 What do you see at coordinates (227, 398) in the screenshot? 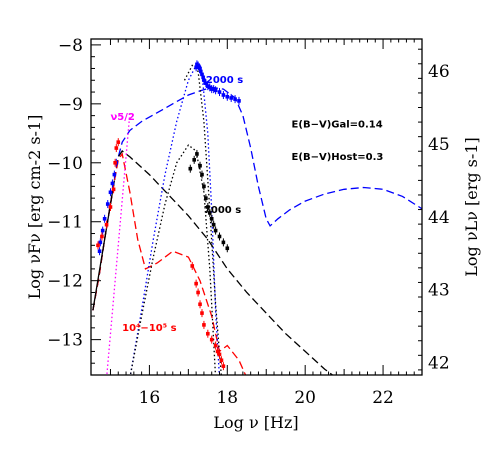
I see `x-tick-label: 18` at bounding box center [227, 398].